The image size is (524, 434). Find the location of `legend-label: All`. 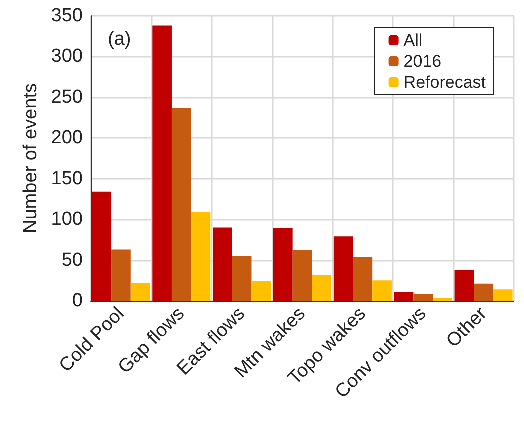

legend-label: All is located at coordinates (413, 40).